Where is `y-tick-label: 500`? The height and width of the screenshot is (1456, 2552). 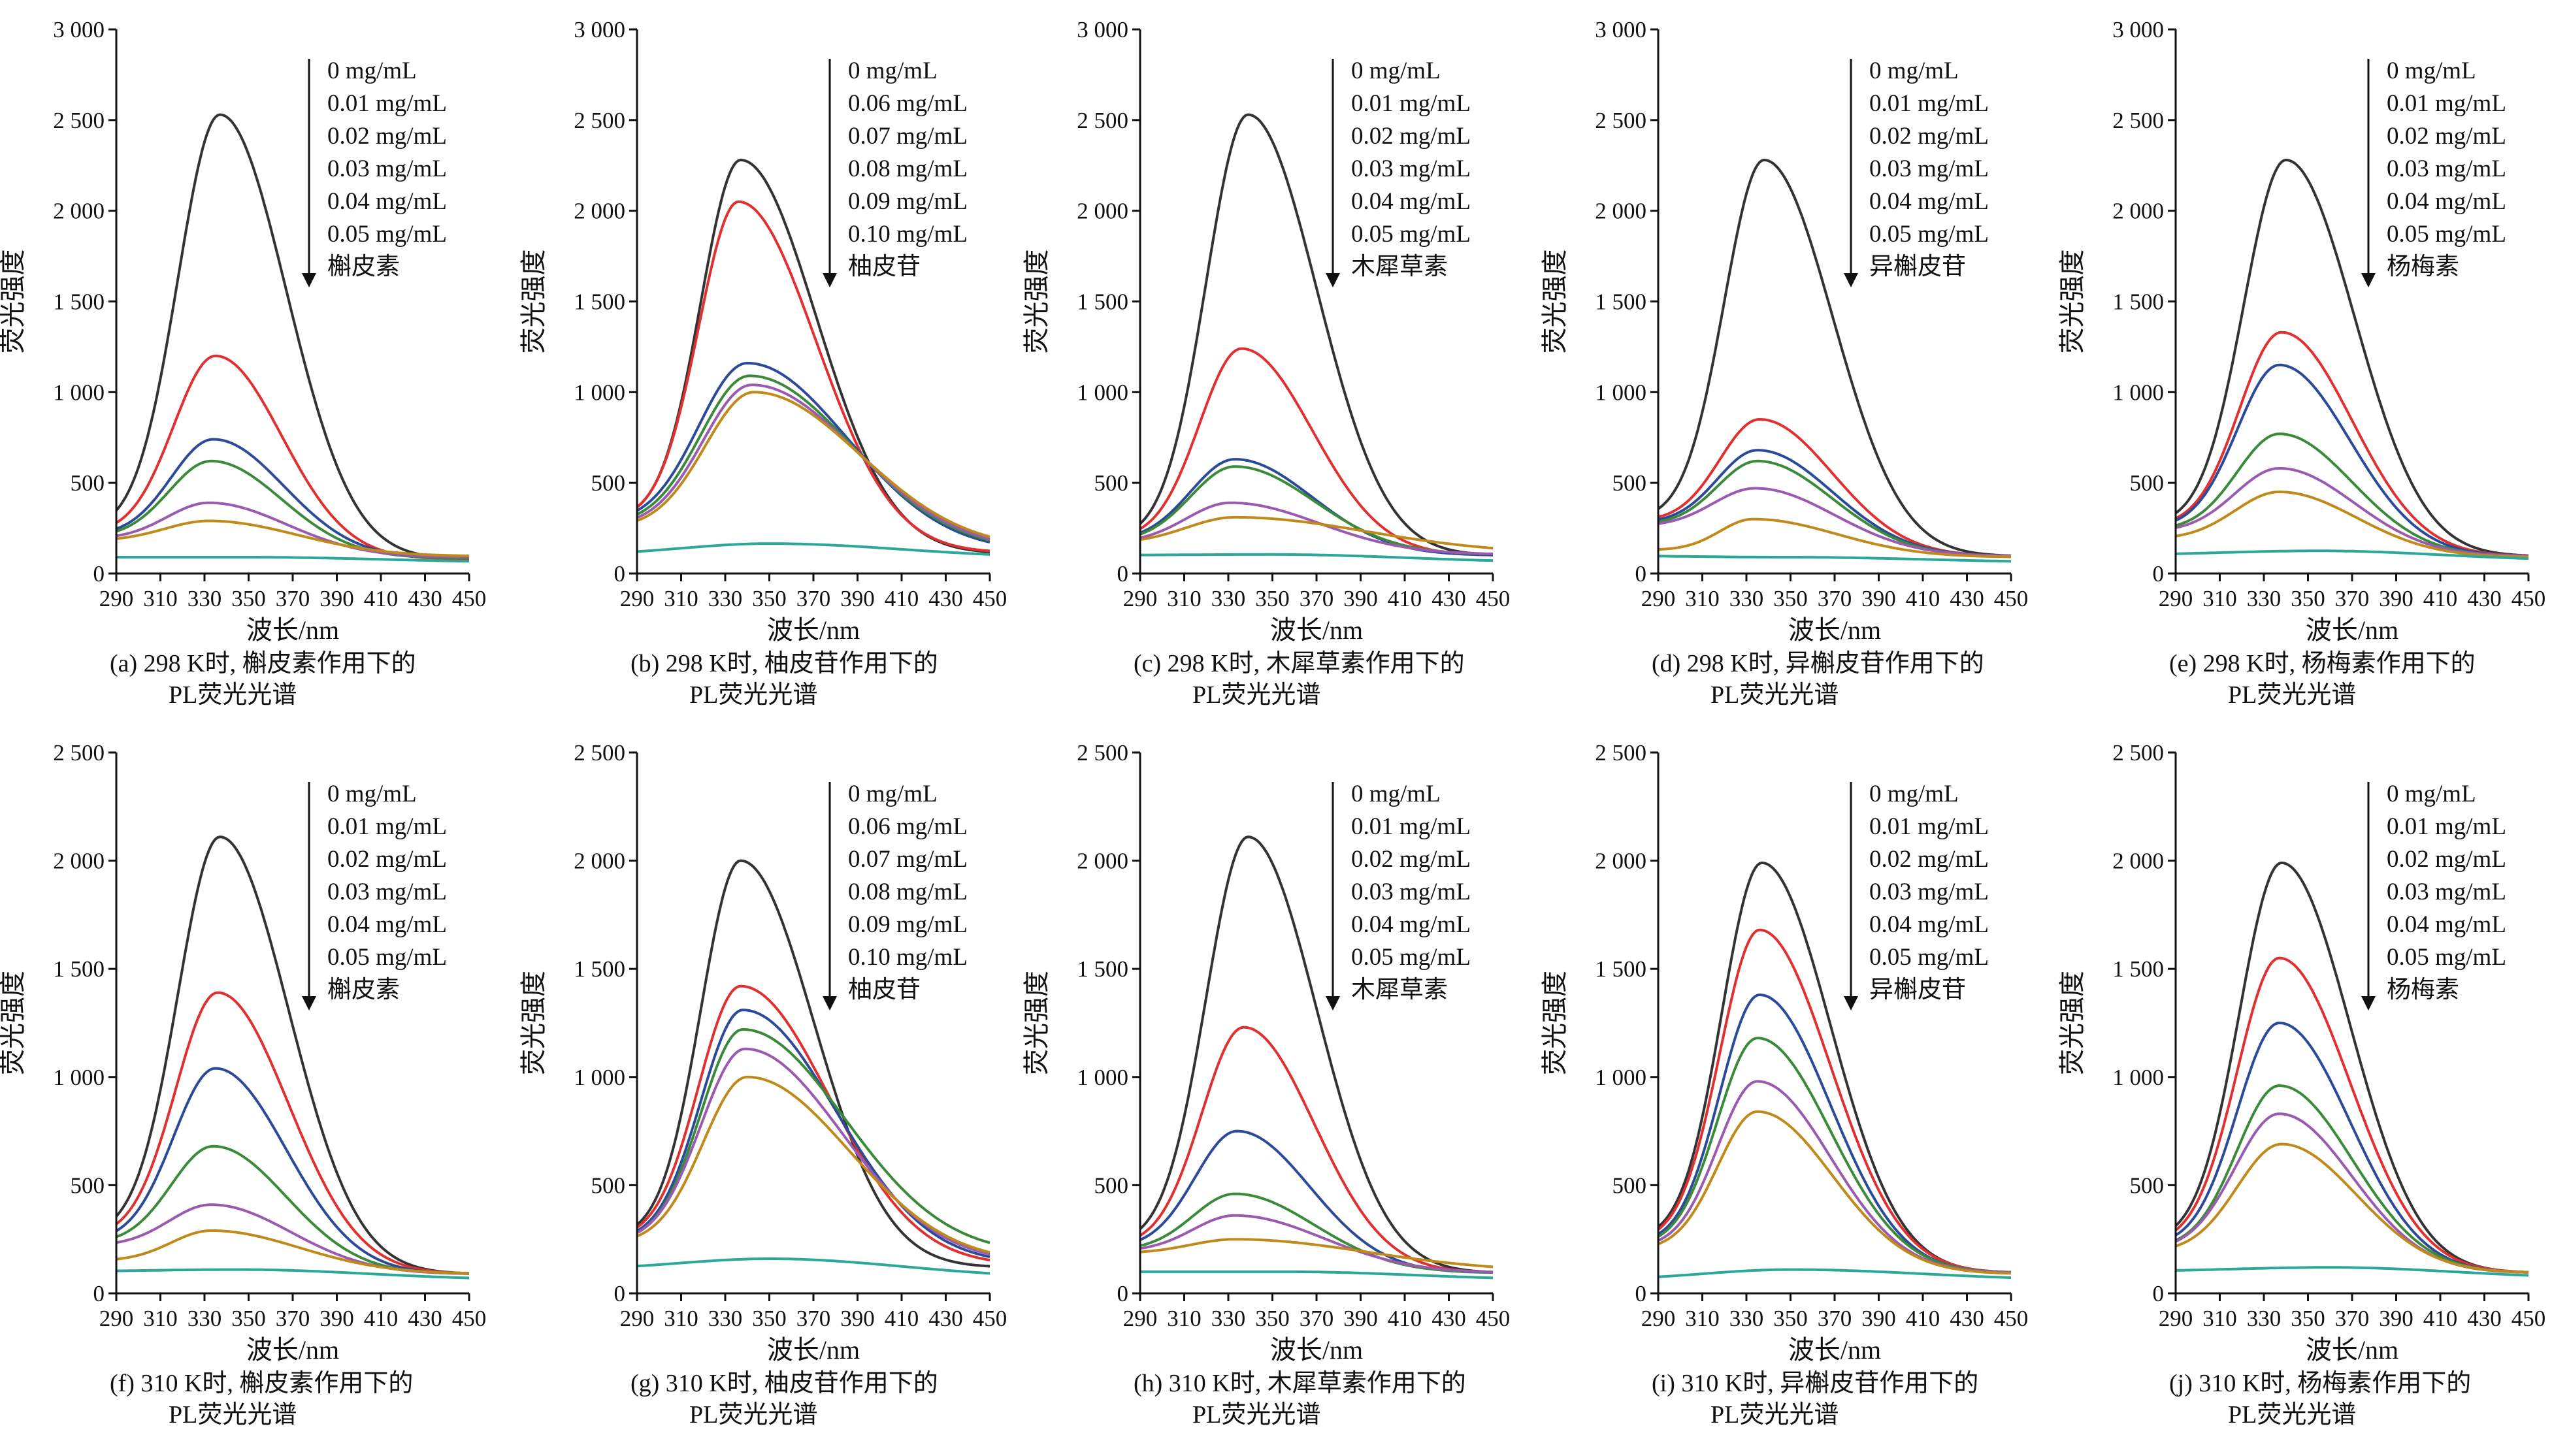 y-tick-label: 500 is located at coordinates (1111, 1185).